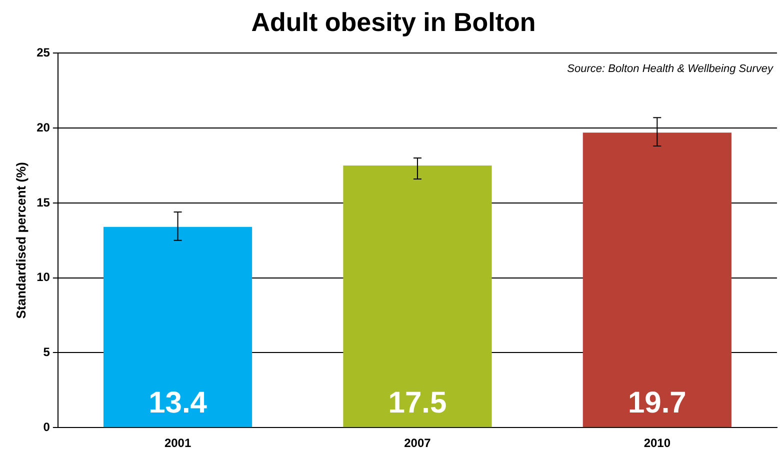  I want to click on x-tick-label: 2001, so click(178, 443).